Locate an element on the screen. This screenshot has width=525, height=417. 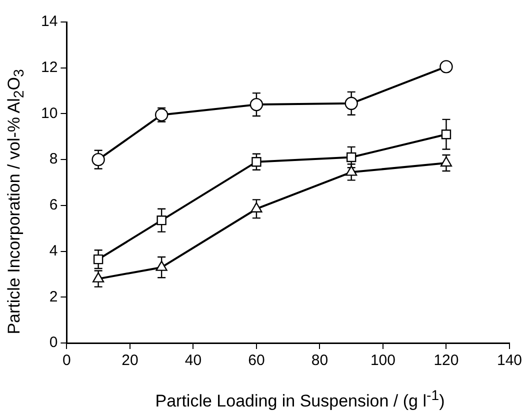
x-axis-title: Particle Loading in Suspension / (g l$^{-1}$) is located at coordinates (300, 400).